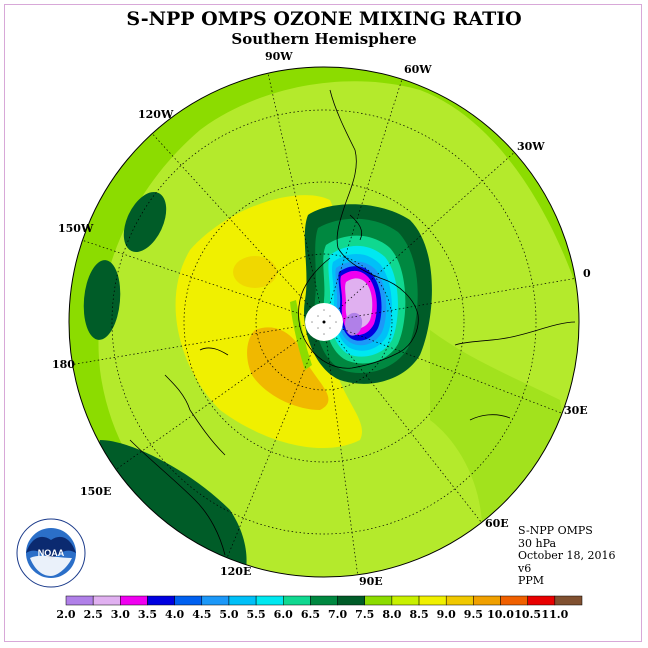  Describe the element at coordinates (235, 571) in the screenshot. I see `lon-label-120e: 120E` at that location.